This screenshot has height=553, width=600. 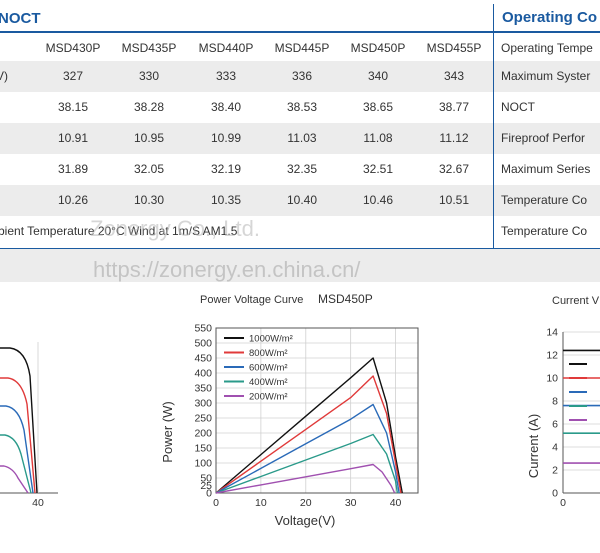 I want to click on legend-label: 800W/m², so click(x=268, y=353).